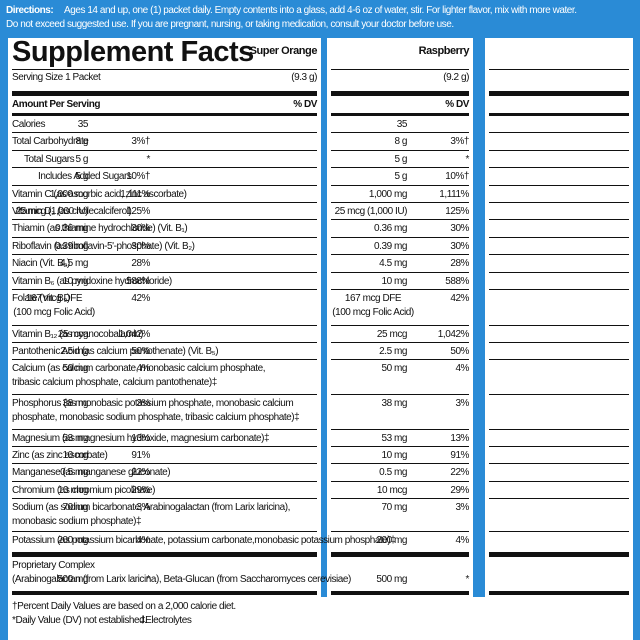  What do you see at coordinates (402, 124) in the screenshot?
I see `amount: 35` at bounding box center [402, 124].